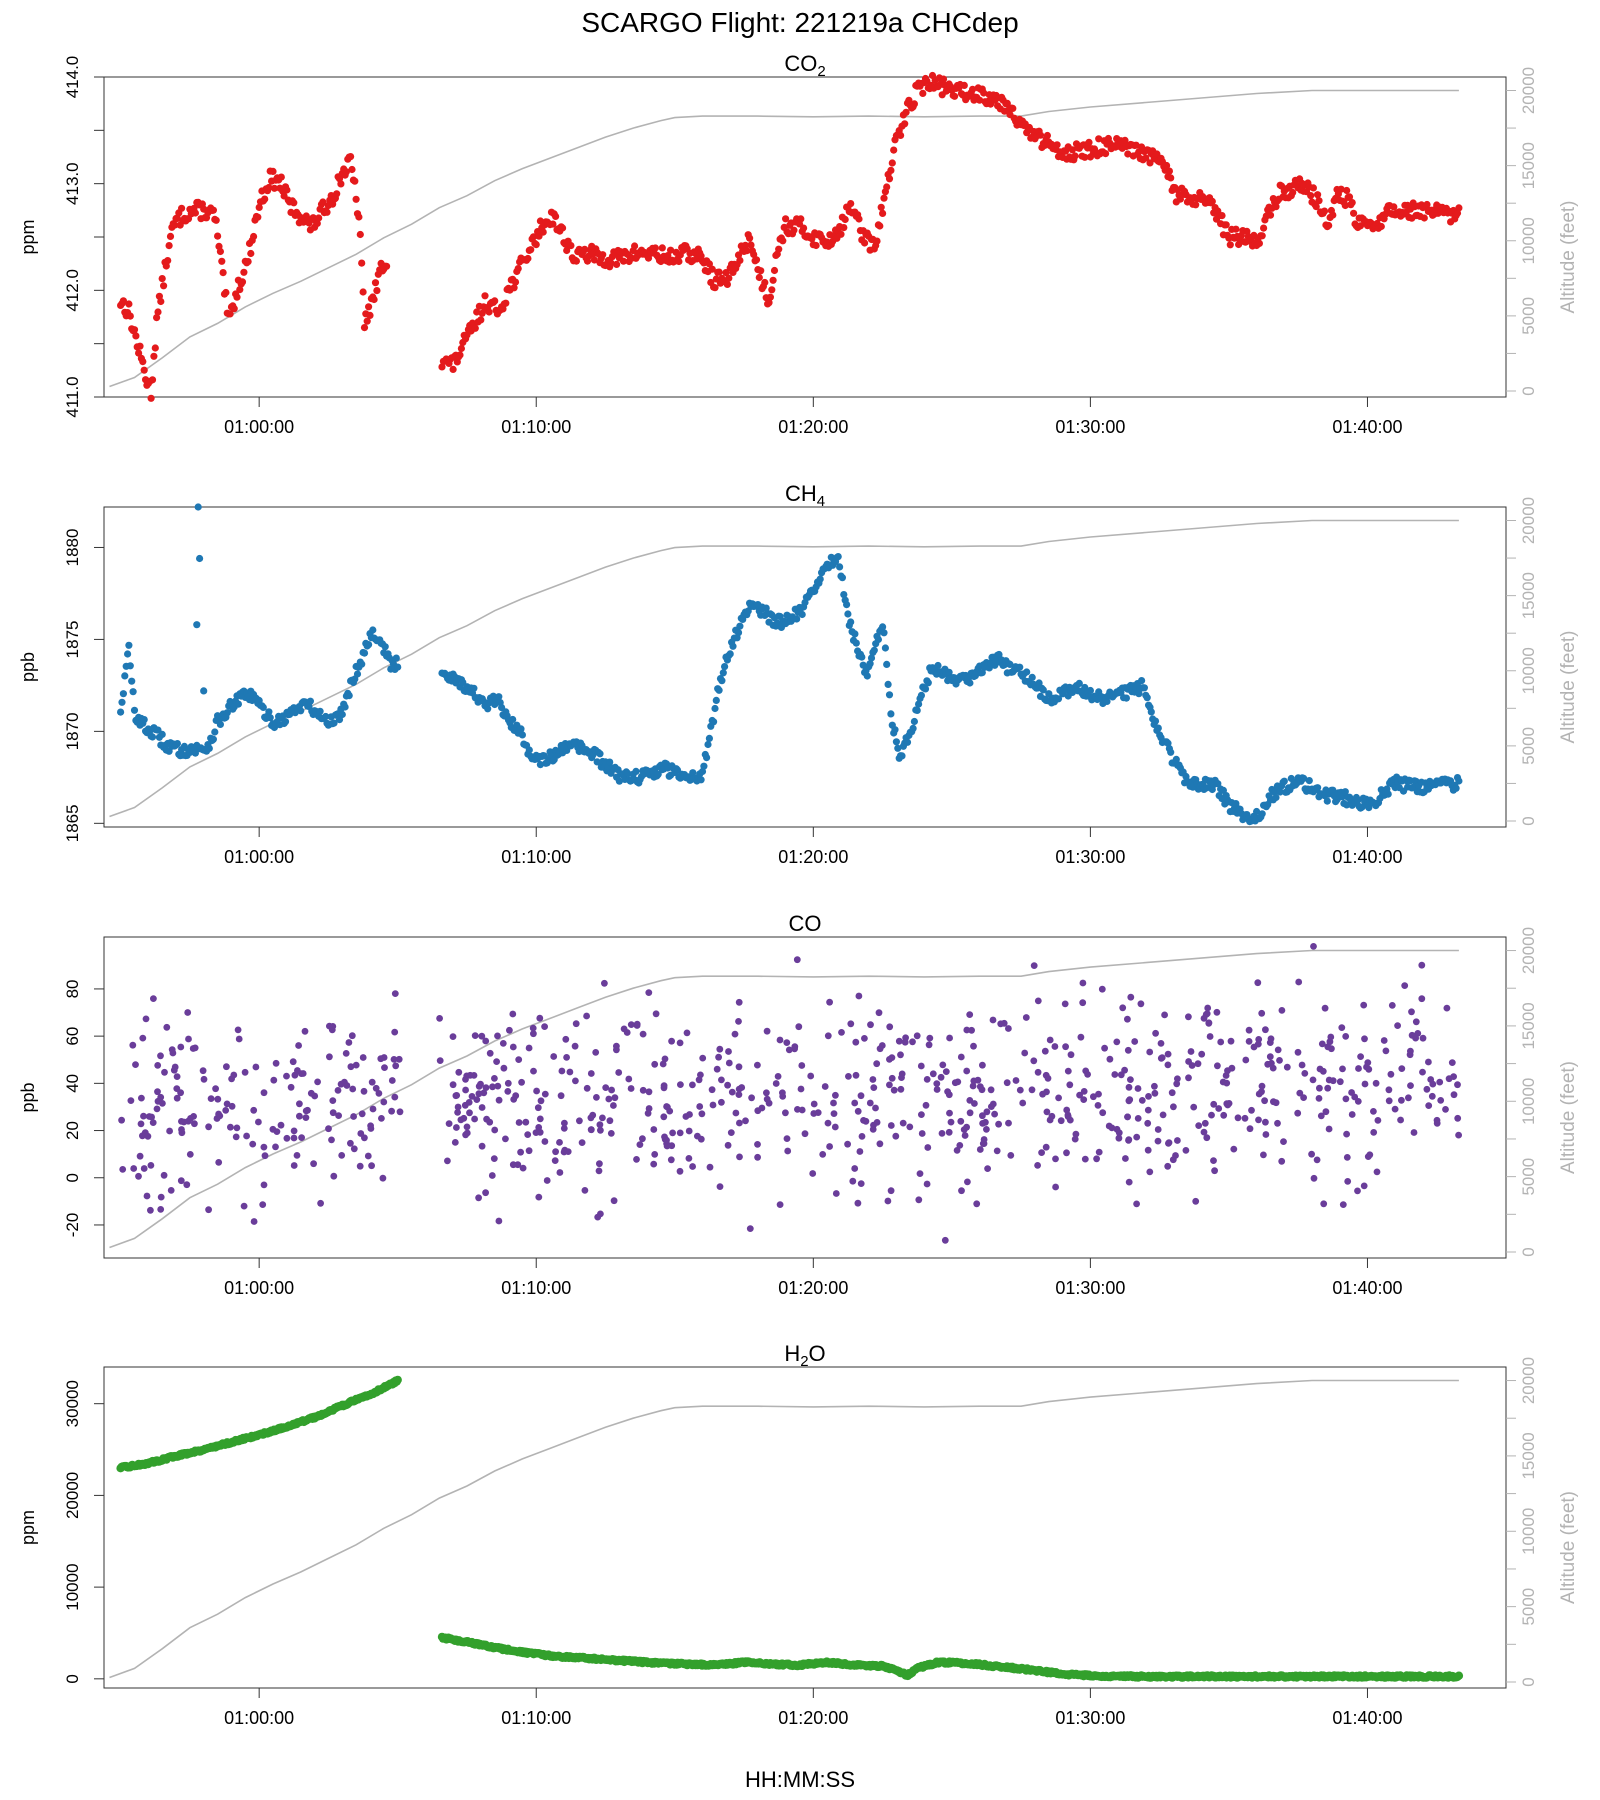 This screenshot has width=1600, height=1800. I want to click on y-tick-label: 414.0, so click(72, 77).